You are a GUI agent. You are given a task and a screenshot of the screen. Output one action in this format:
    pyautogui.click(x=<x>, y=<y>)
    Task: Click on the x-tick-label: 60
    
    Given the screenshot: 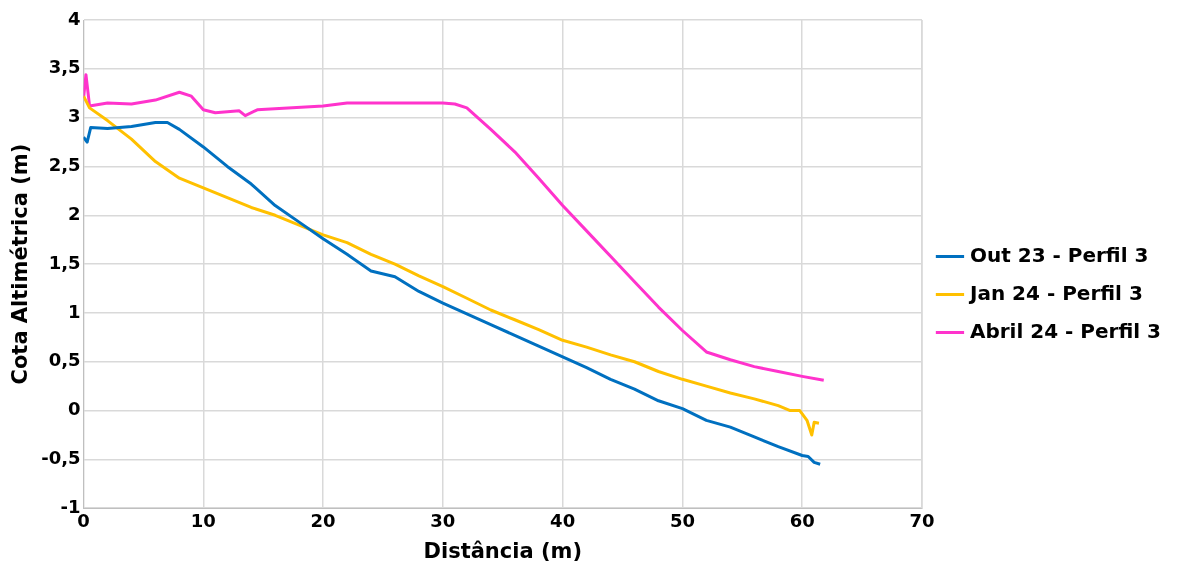 What is the action you would take?
    pyautogui.click(x=802, y=520)
    